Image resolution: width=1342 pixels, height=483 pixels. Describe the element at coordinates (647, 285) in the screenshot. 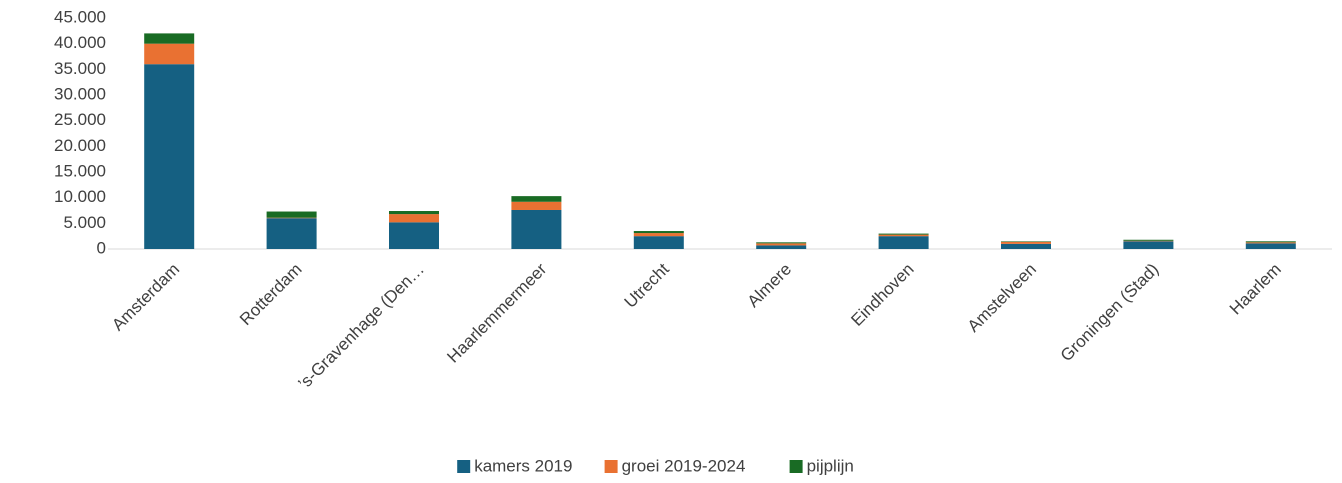

I see `x-tick-label: Utrecht` at that location.